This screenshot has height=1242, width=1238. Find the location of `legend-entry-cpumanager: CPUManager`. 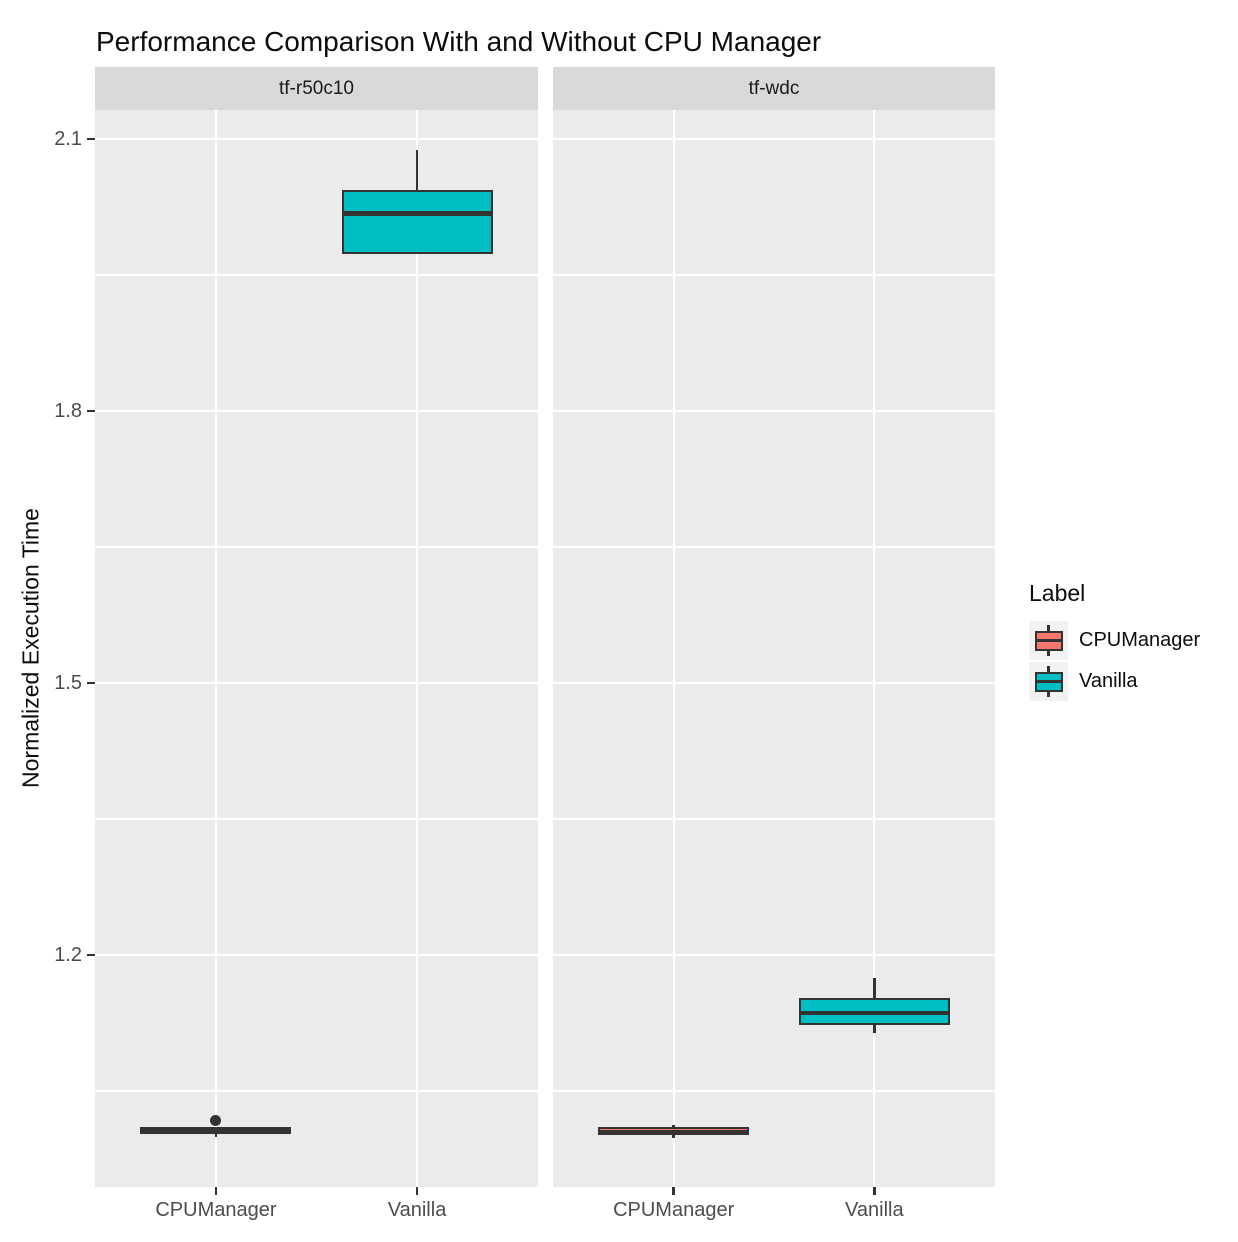

legend-entry-cpumanager: CPUManager is located at coordinates (1114, 640).